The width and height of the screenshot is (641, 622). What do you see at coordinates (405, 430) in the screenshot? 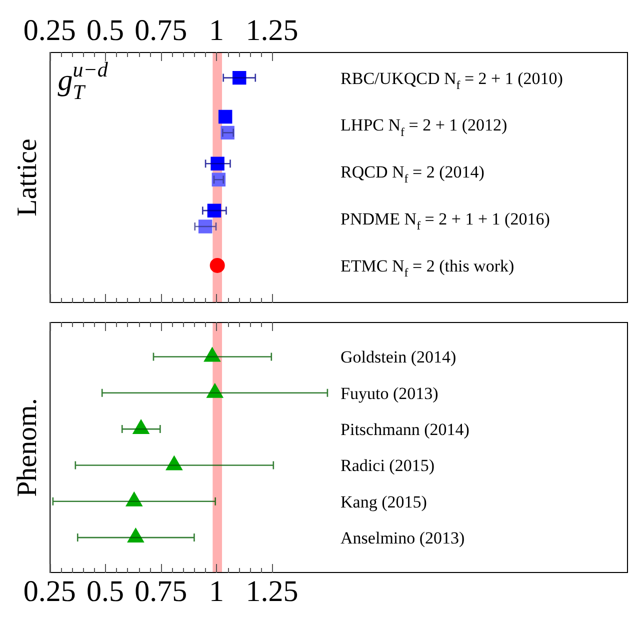
I see `y-tick-label: Pitschmann (2014)` at bounding box center [405, 430].